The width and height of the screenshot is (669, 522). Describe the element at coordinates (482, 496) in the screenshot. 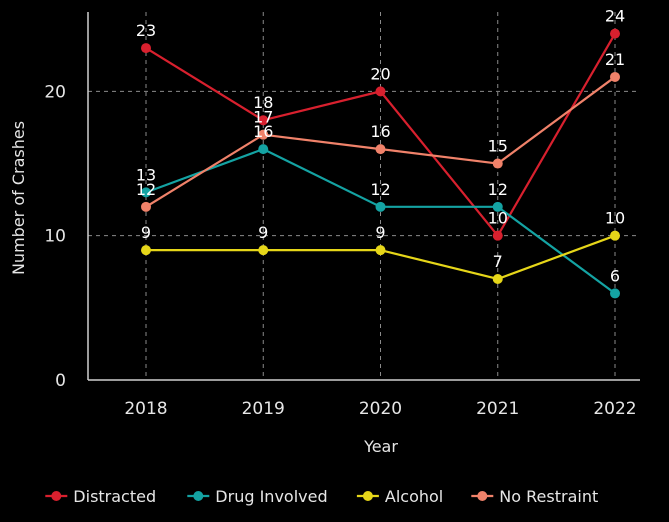

I see `legend-swatch-marker-no-restraint` at that location.